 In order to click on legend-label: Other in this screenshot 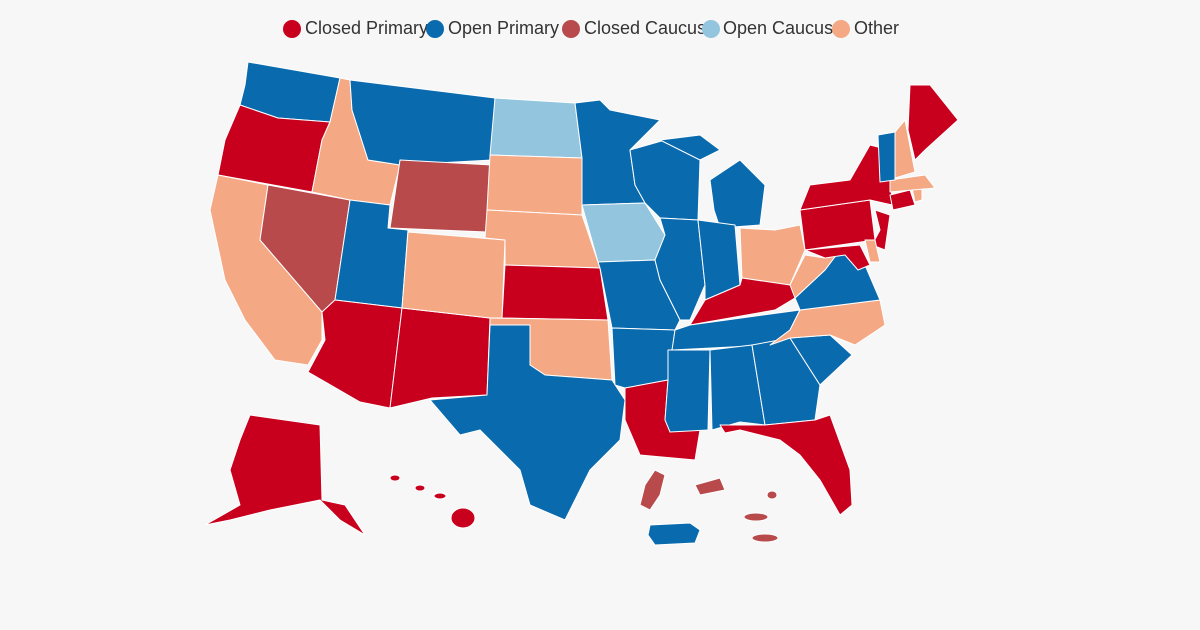, I will do `click(876, 28)`.